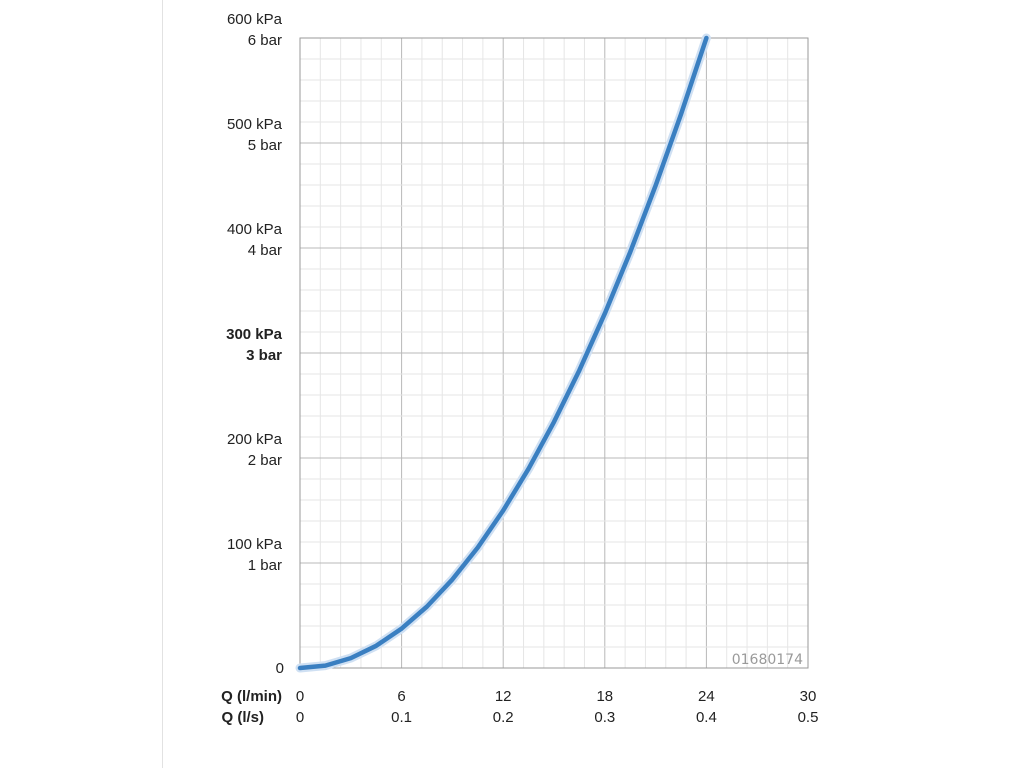 Image resolution: width=1024 pixels, height=768 pixels. I want to click on y-tick-label-kpa: 200 kPa, so click(255, 439).